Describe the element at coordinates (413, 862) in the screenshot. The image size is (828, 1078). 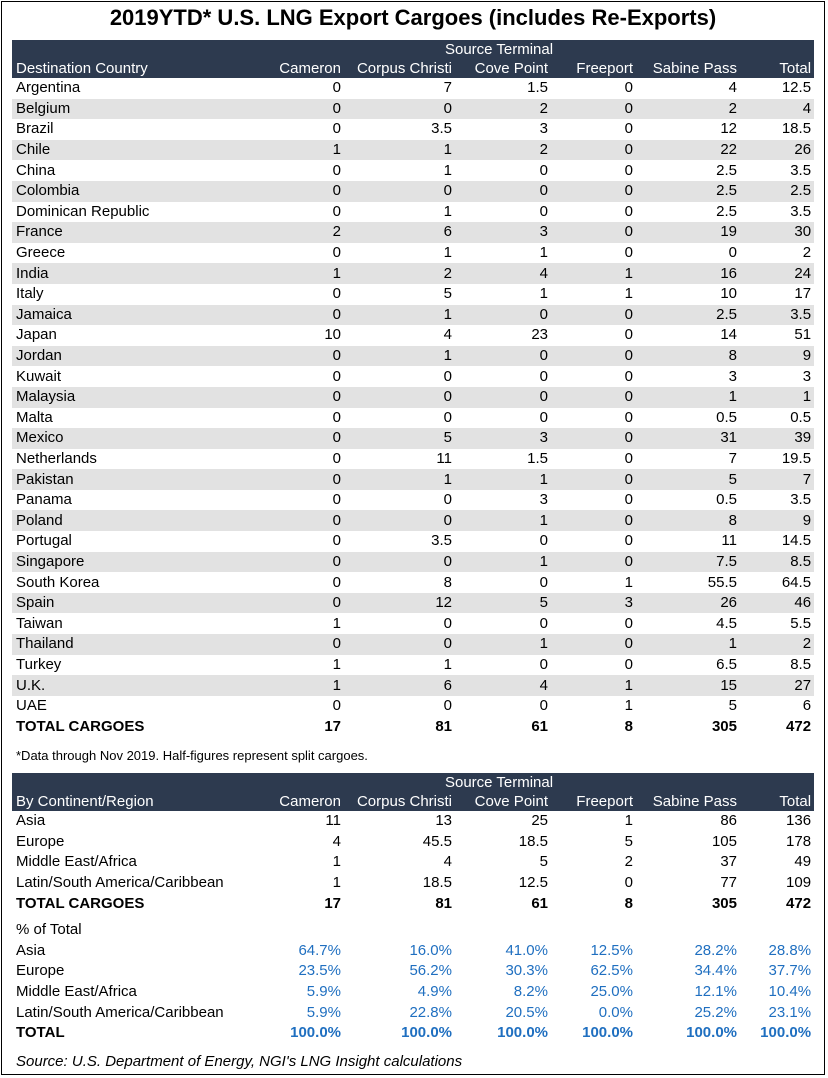
I see `table-row: Middle East/Africa 1 4 5 2 37 49` at that location.